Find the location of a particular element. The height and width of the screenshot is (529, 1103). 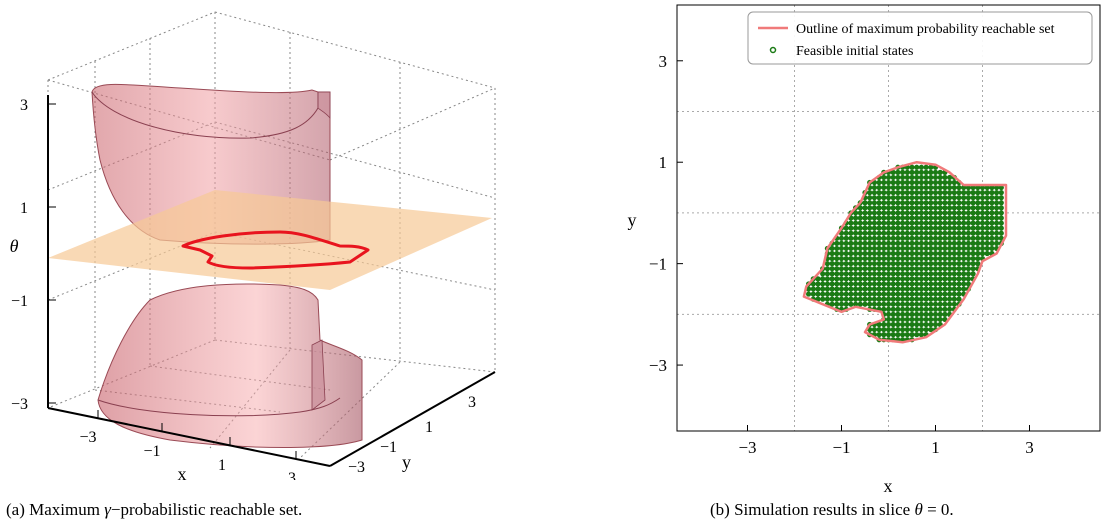

theta-zero-slice-plane is located at coordinates (270, 240).